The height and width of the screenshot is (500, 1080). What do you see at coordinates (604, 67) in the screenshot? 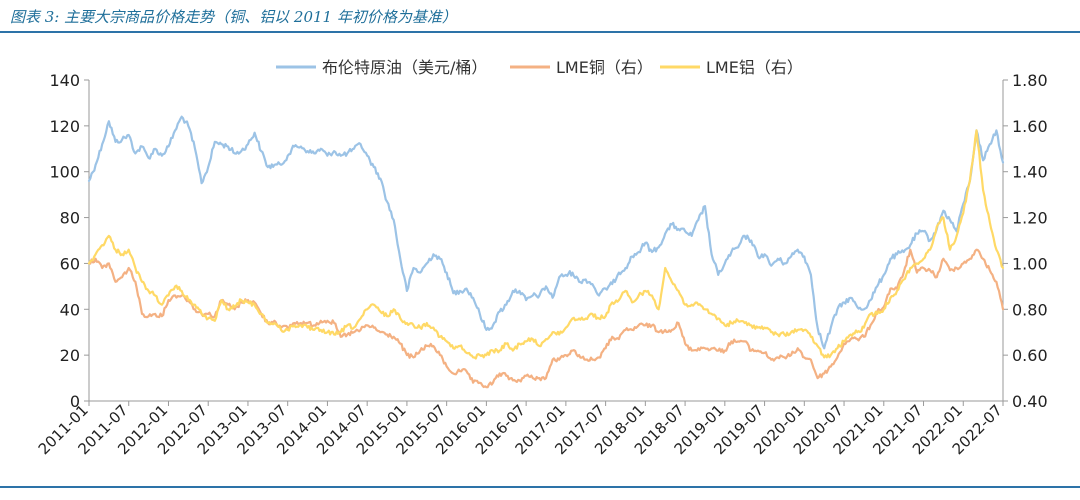
I see `legend-label-1: LME铜（右）` at bounding box center [604, 67].